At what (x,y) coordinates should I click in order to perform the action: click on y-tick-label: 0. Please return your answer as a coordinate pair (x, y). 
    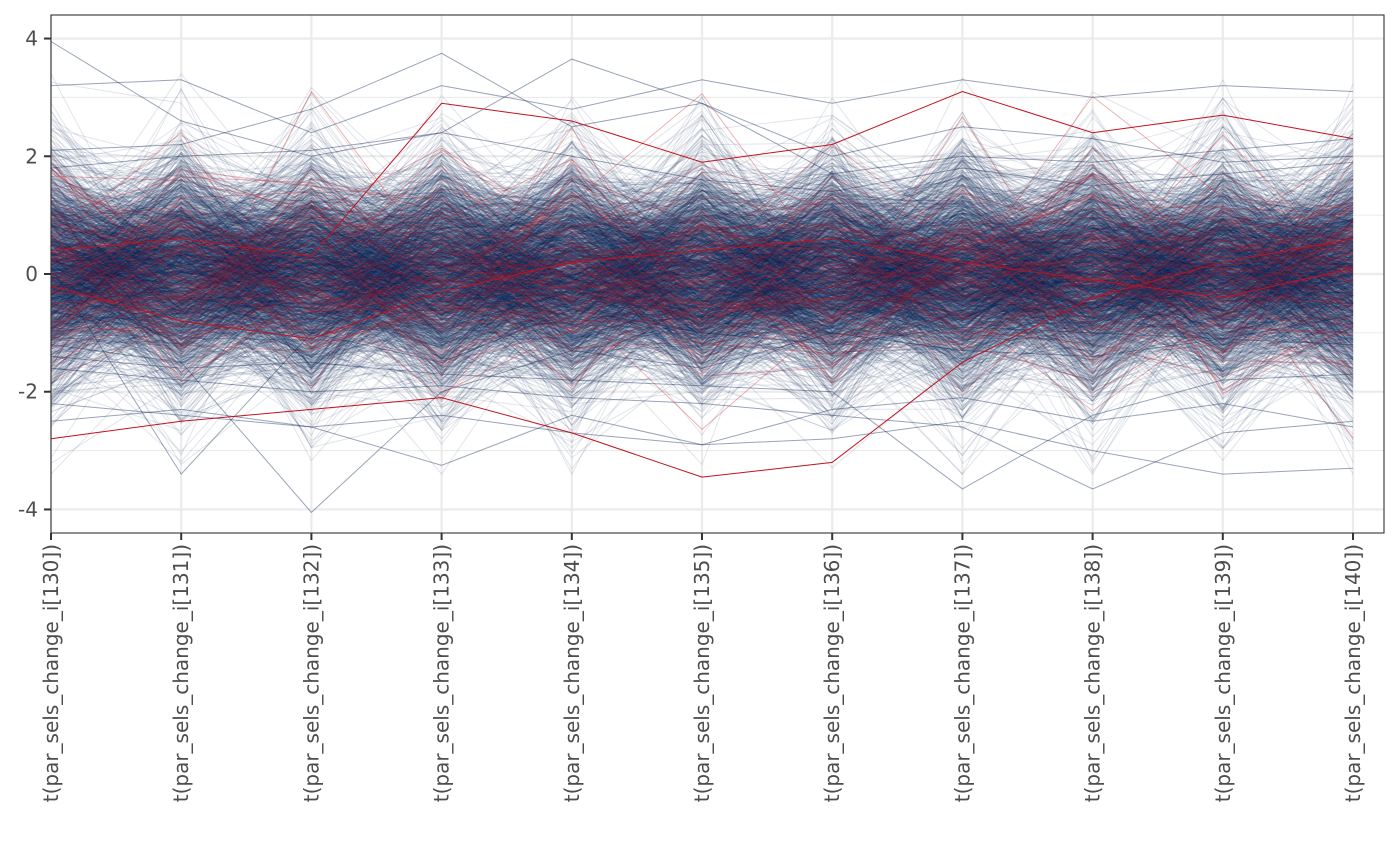
    Looking at the image, I should click on (31, 274).